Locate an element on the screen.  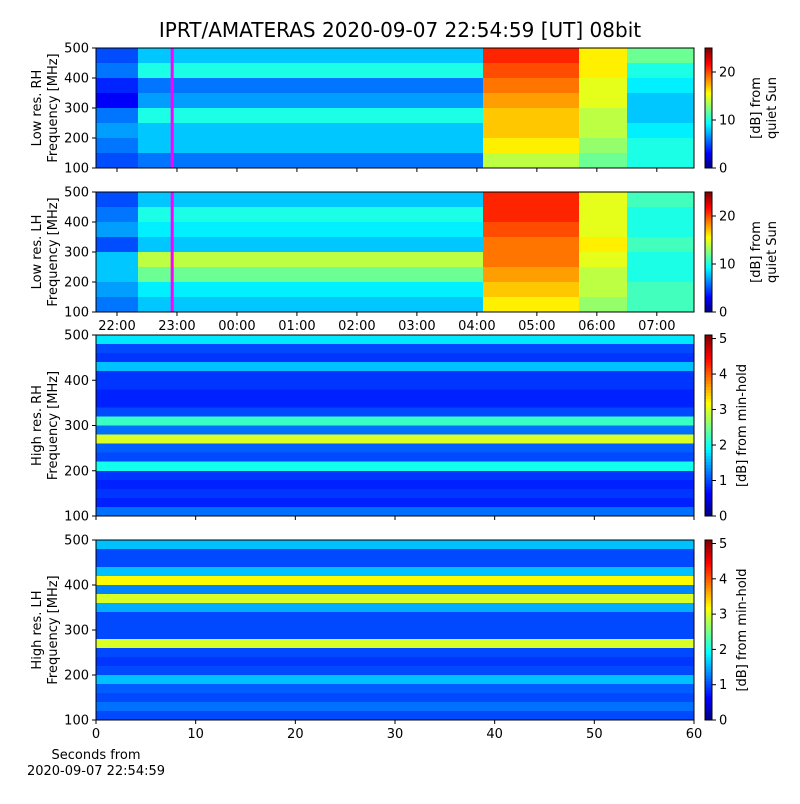
y-axis-label-line: Low res. RH is located at coordinates (37, 108).